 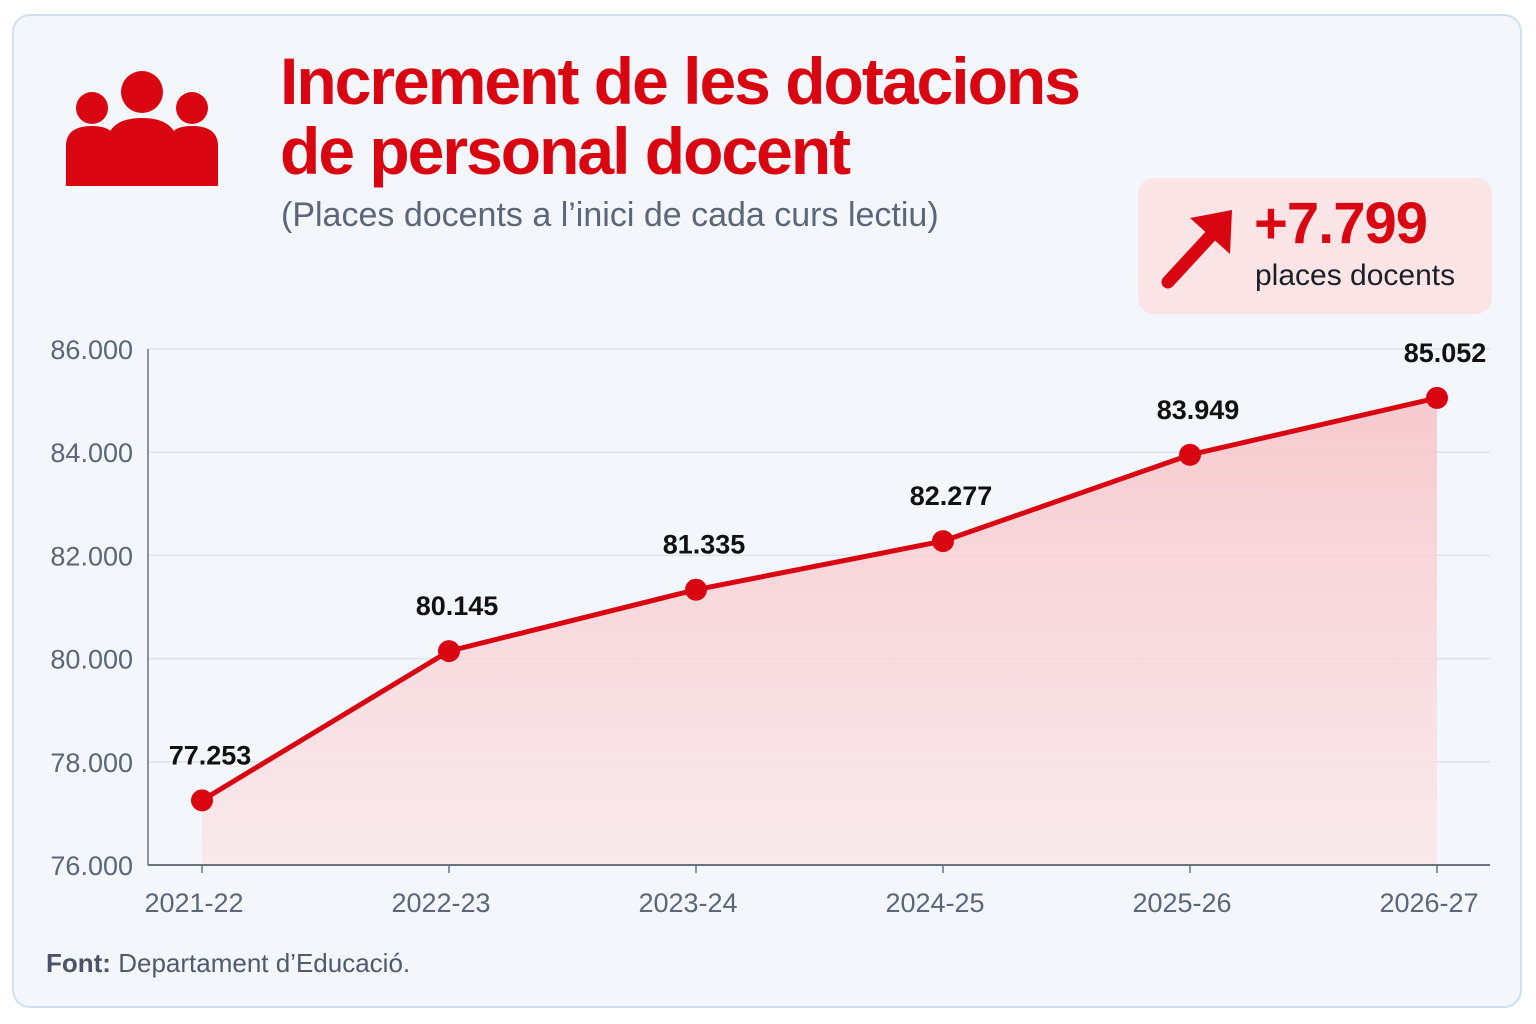 What do you see at coordinates (1341, 223) in the screenshot?
I see `increase-value: +7.799` at bounding box center [1341, 223].